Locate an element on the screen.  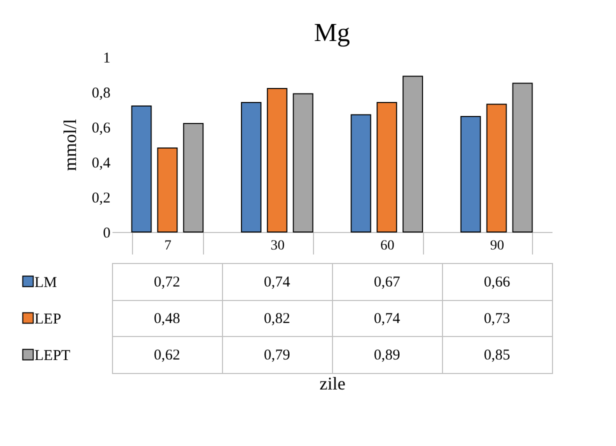
y-tick-label: 0,4 is located at coordinates (101, 164).